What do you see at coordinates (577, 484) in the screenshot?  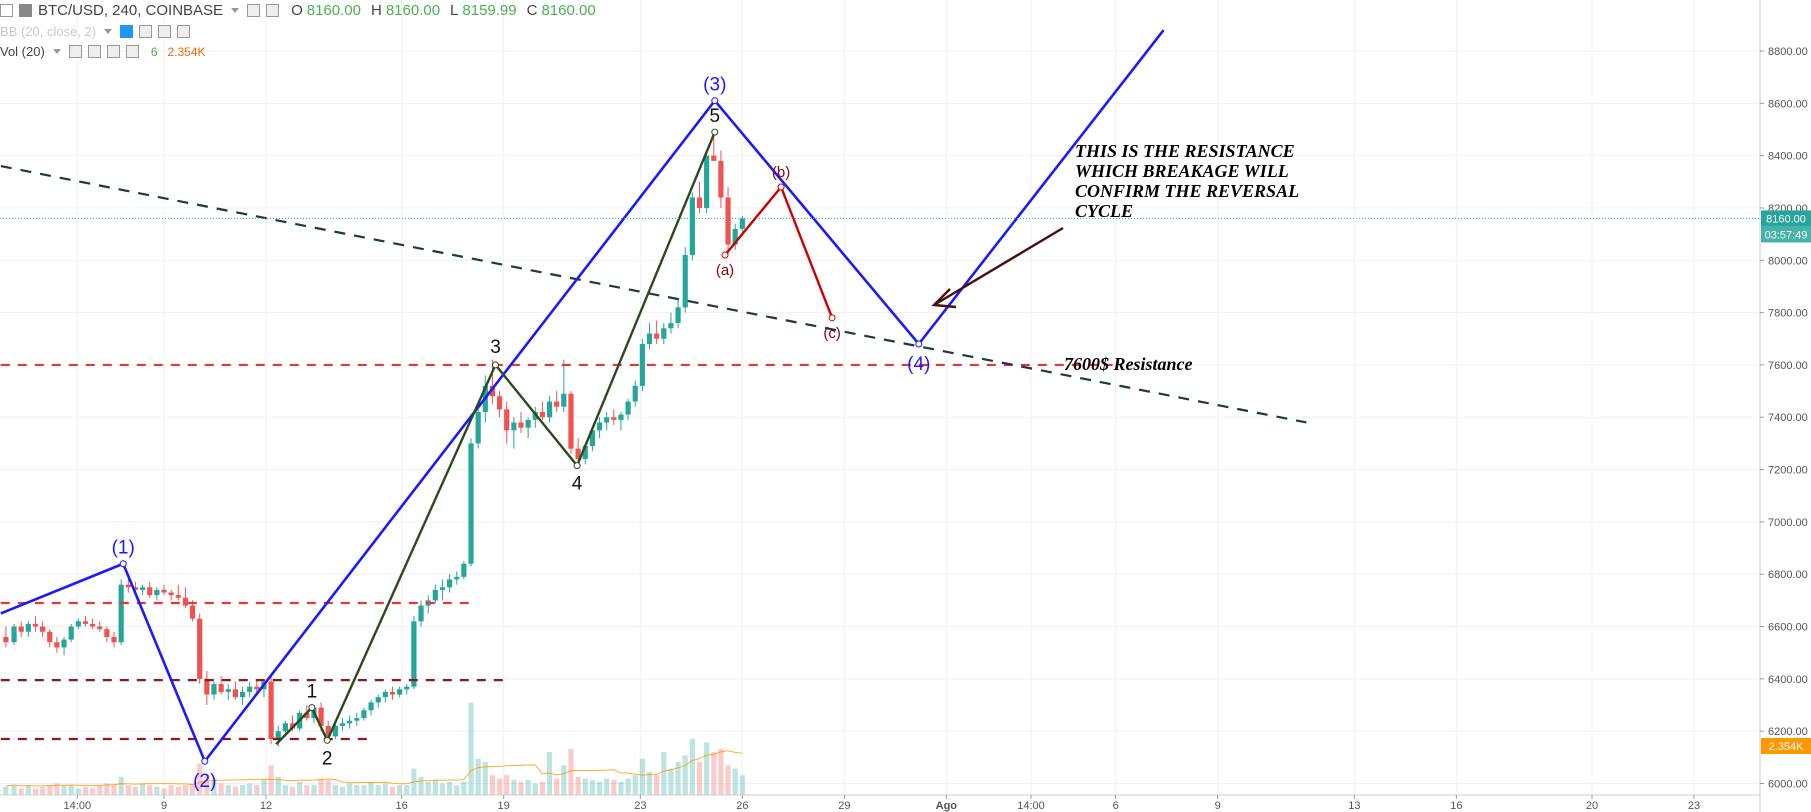 I see `minor-wave-label: 4` at bounding box center [577, 484].